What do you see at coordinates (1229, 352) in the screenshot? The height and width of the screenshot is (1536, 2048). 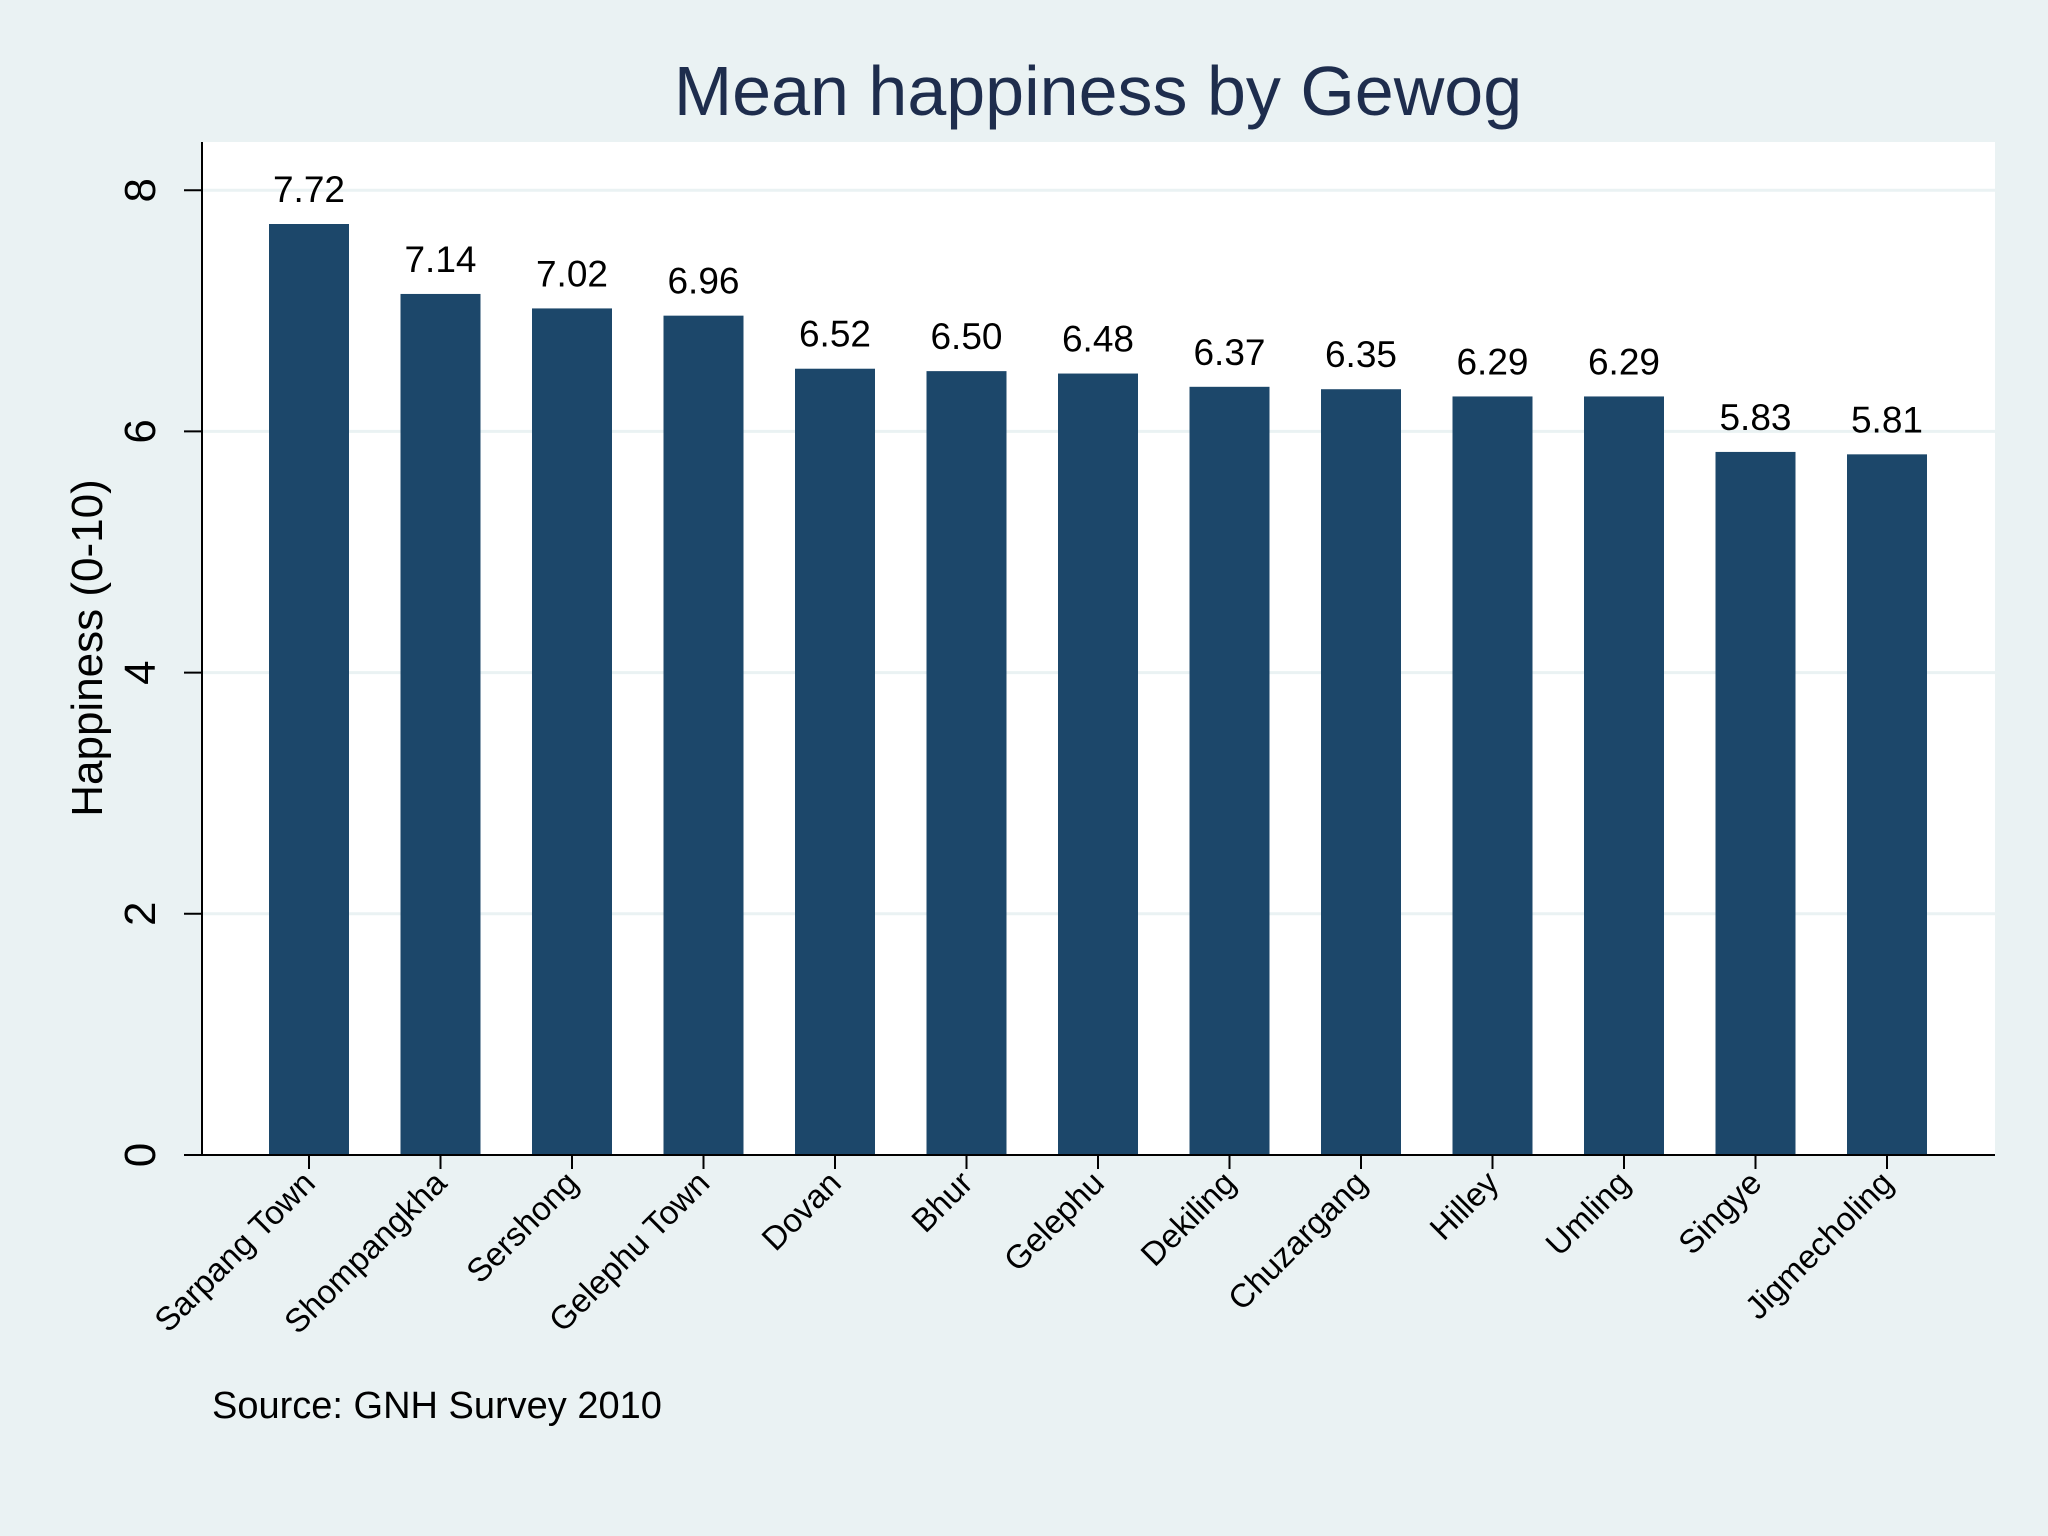 I see `value-label-7: 6.37` at bounding box center [1229, 352].